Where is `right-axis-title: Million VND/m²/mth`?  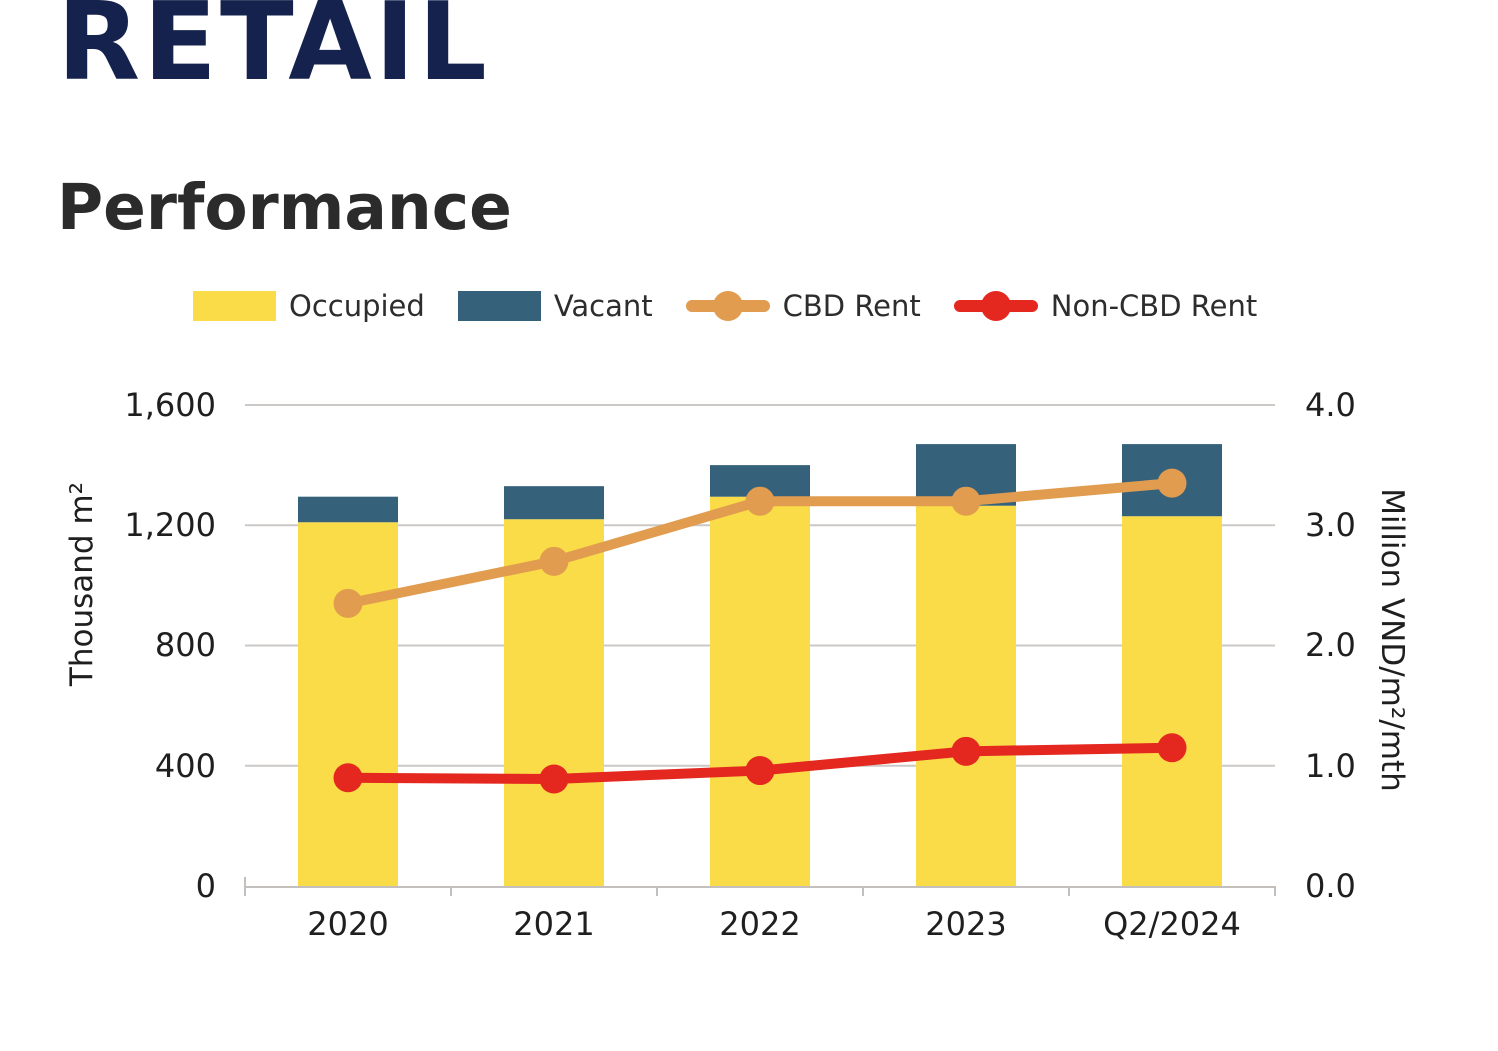
right-axis-title: Million VND/m²/mth is located at coordinates (1392, 640).